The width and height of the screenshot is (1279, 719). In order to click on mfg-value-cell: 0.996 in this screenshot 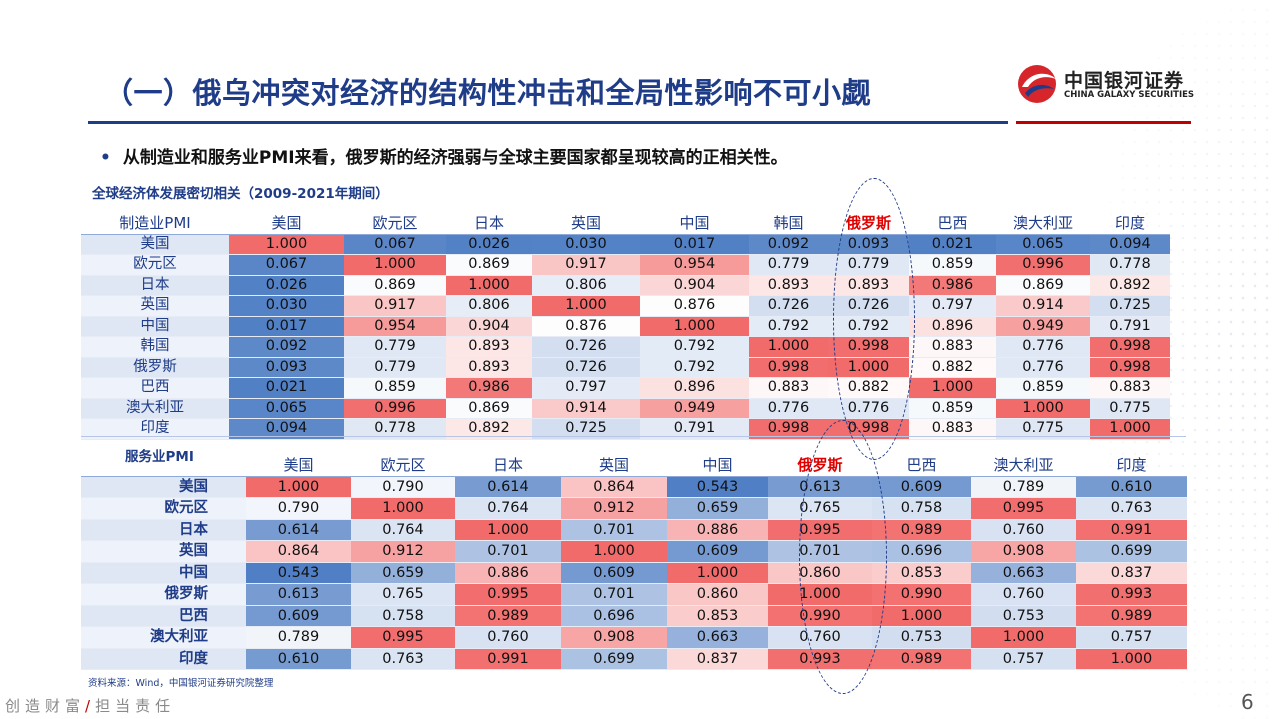, I will do `click(1043, 265)`.